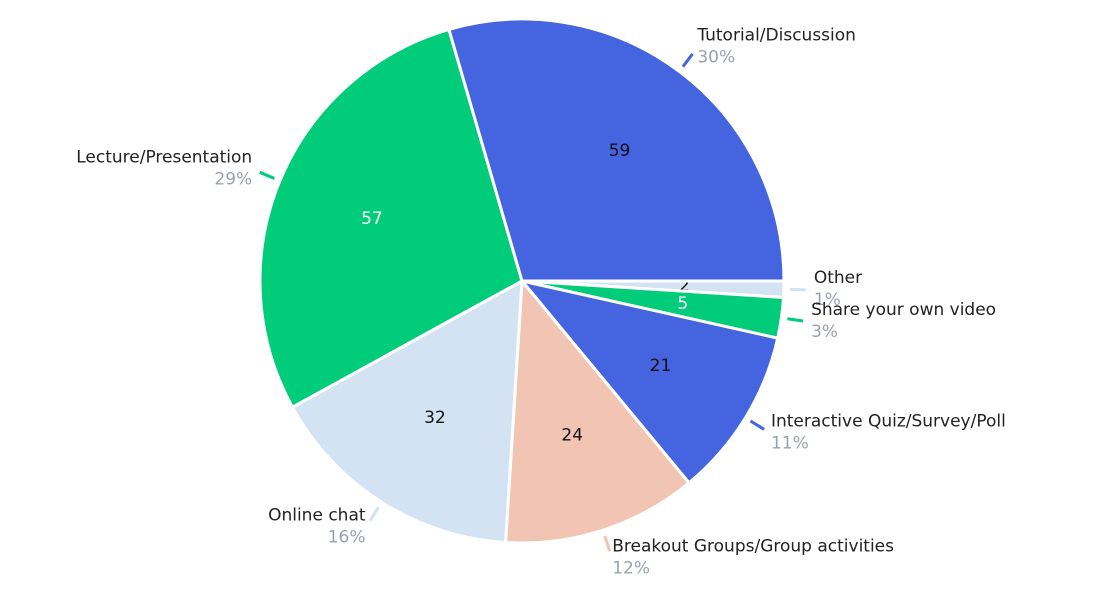 The width and height of the screenshot is (1101, 593). I want to click on percent-label: 29%, so click(233, 179).